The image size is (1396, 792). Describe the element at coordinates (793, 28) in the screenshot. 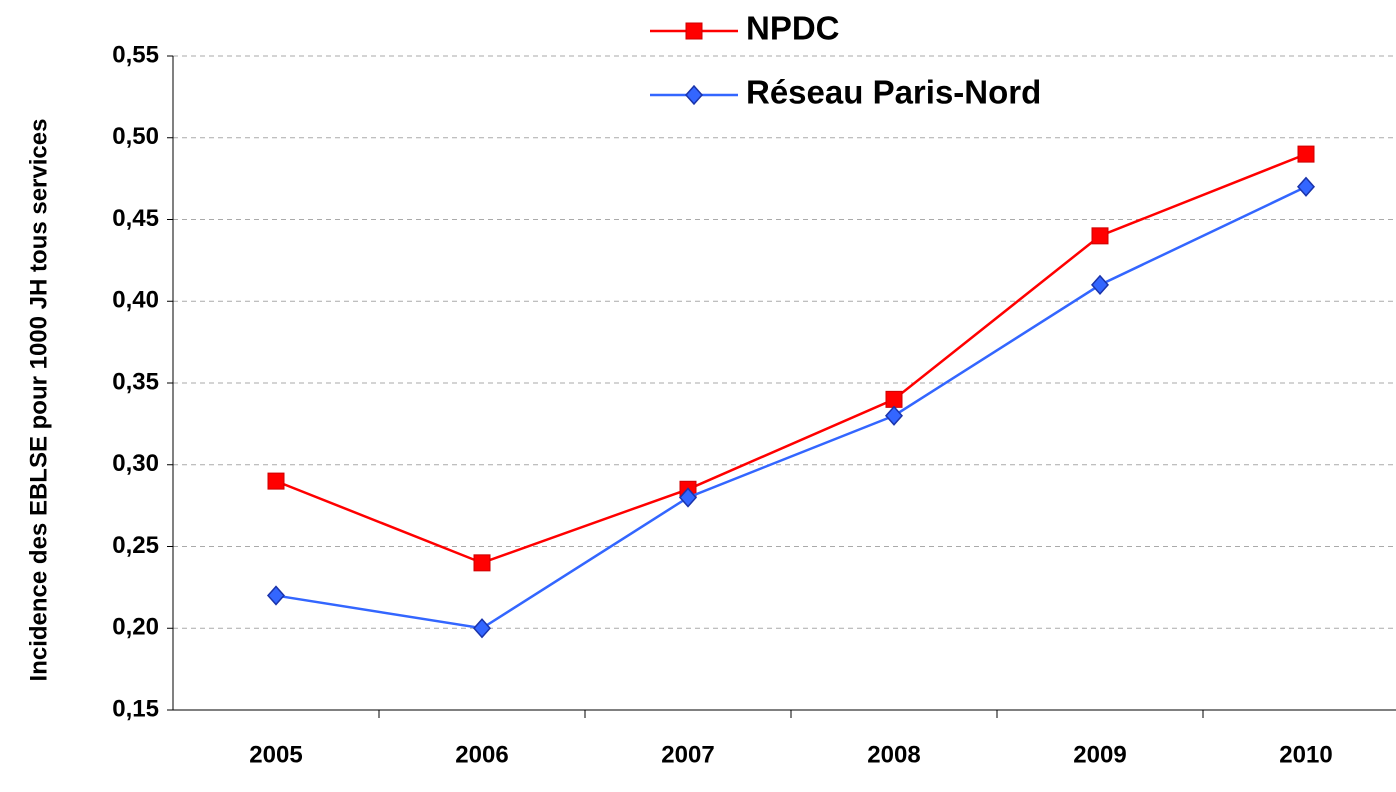

I see `legend-label: NPDC` at that location.